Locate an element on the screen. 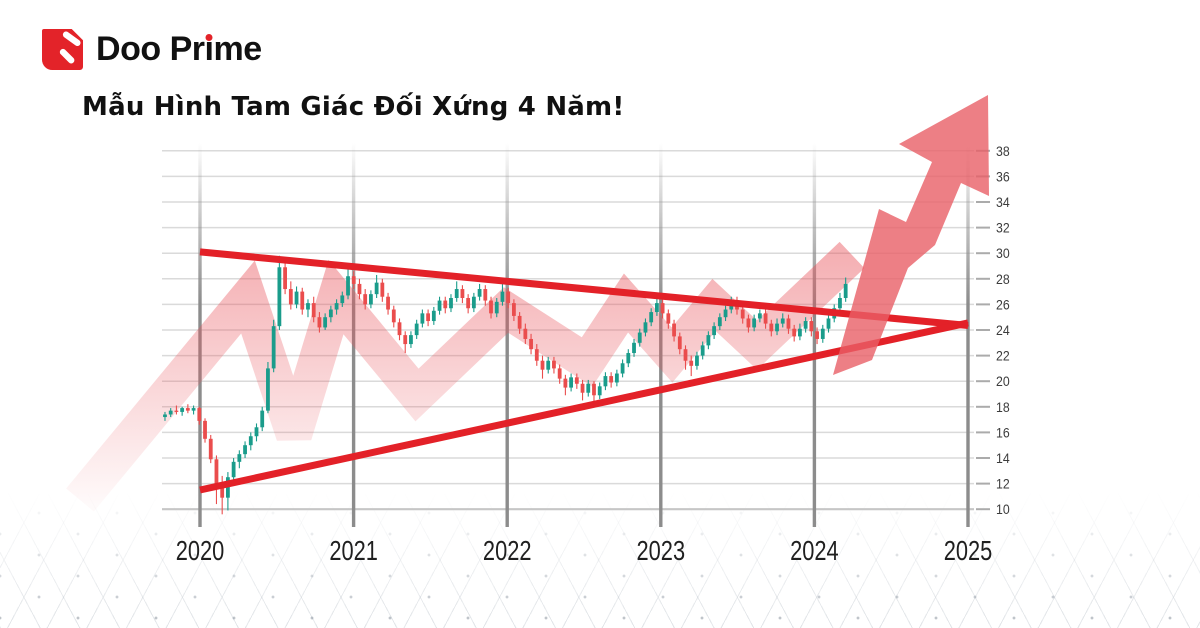 Image resolution: width=1200 pixels, height=628 pixels. brand-name: Doo Prı me is located at coordinates (179, 49).